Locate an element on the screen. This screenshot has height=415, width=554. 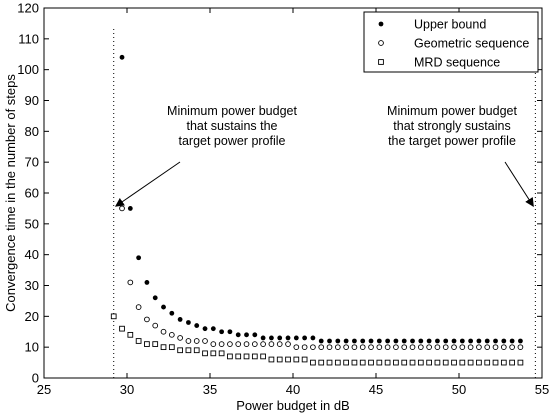
legend-entry-1: Geometric sequence is located at coordinates (453, 44).